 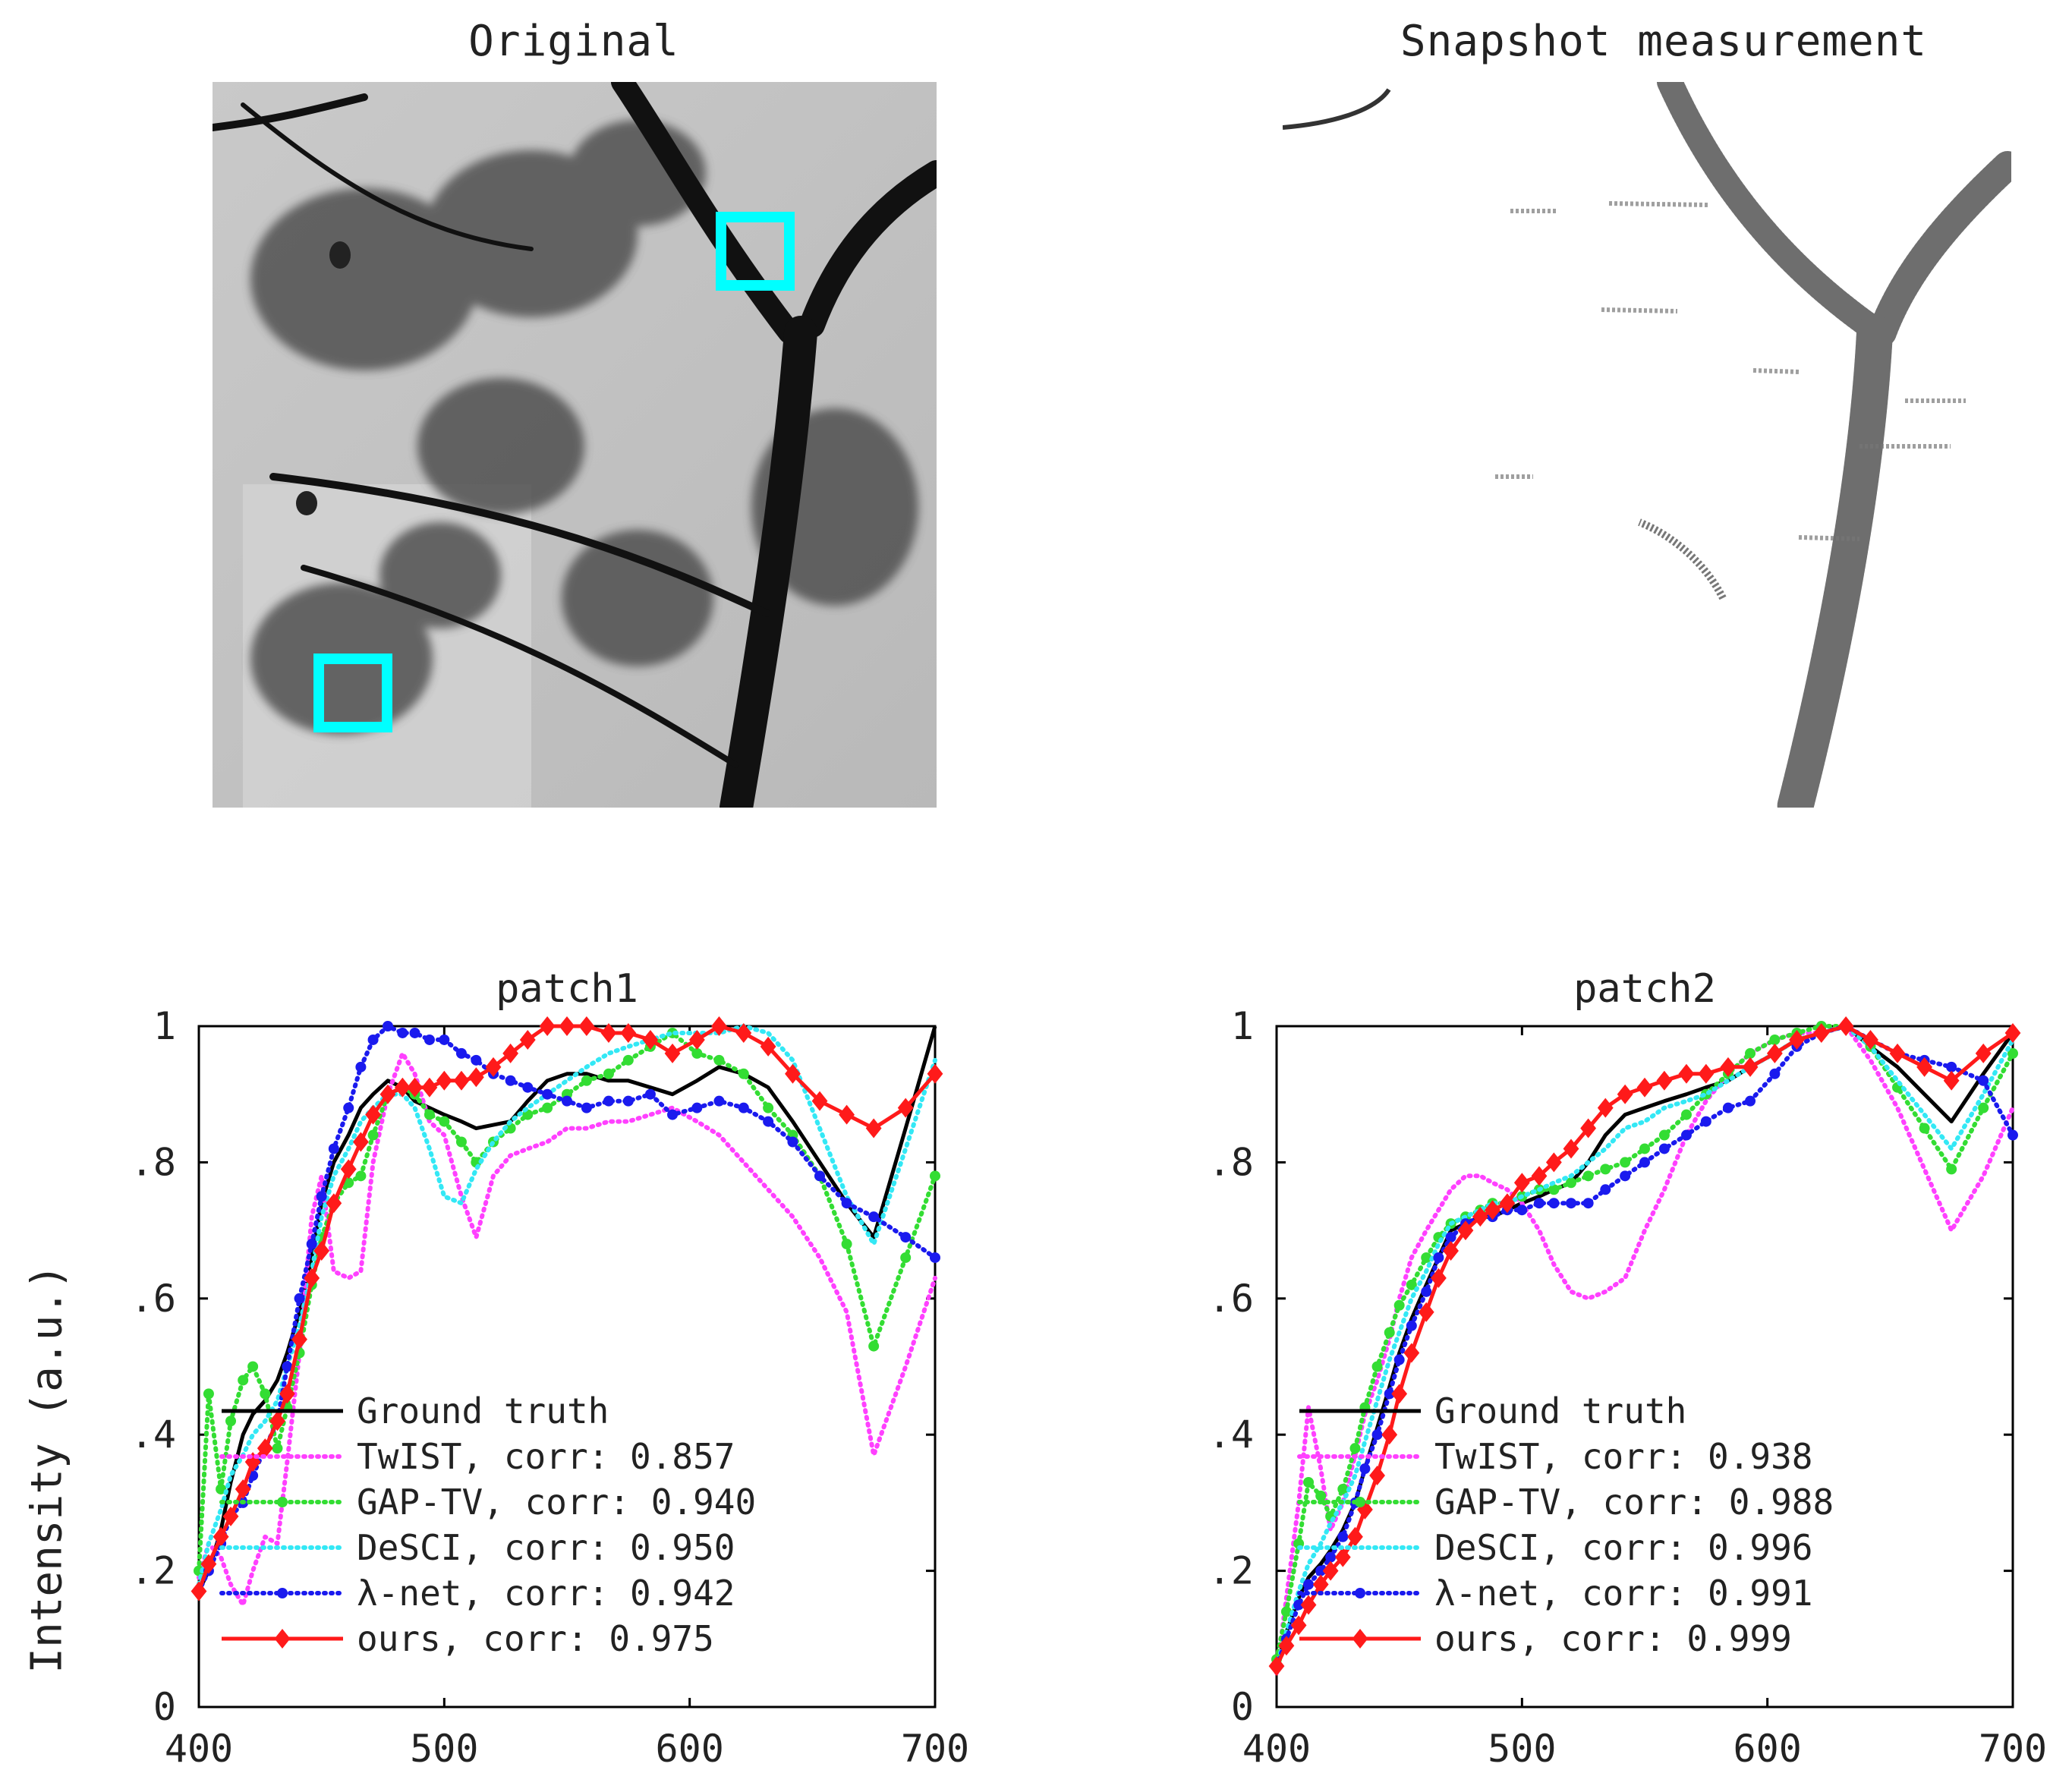 I want to click on y-tick-label: 0.2, so click(x=152, y=1571).